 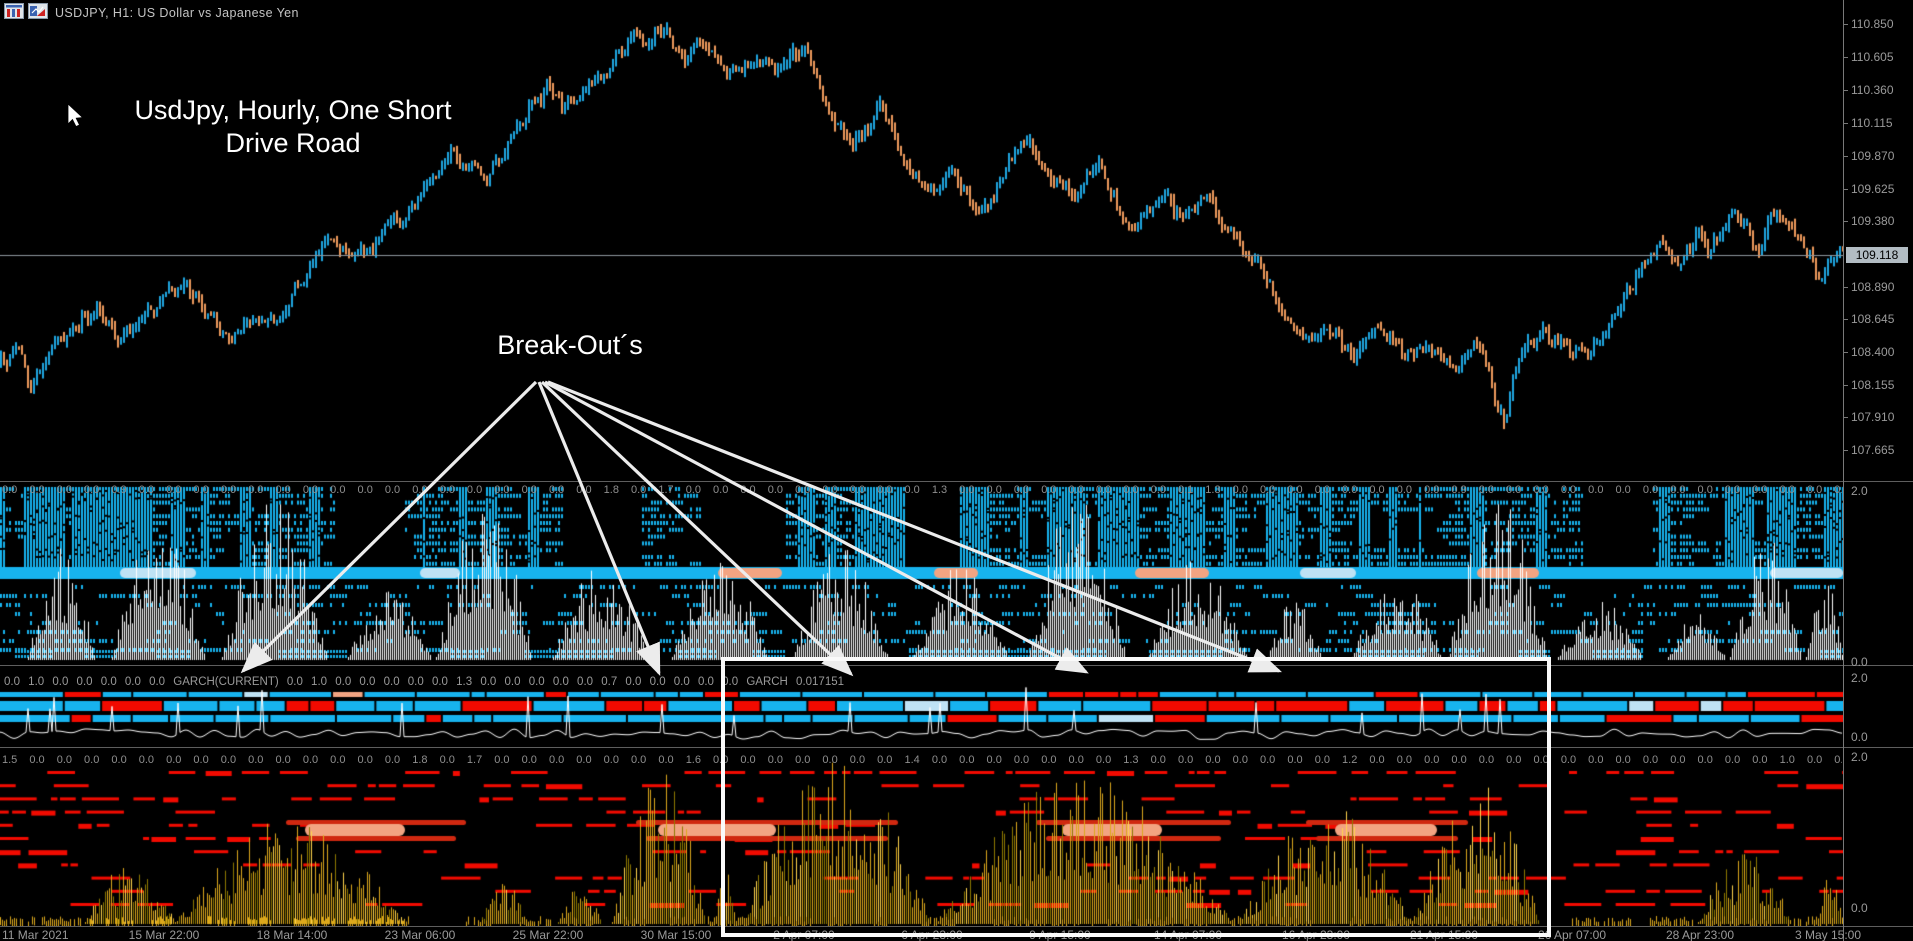 What do you see at coordinates (293, 110) in the screenshot?
I see `comment-line-1: UsdJpy, Hourly, One Short` at bounding box center [293, 110].